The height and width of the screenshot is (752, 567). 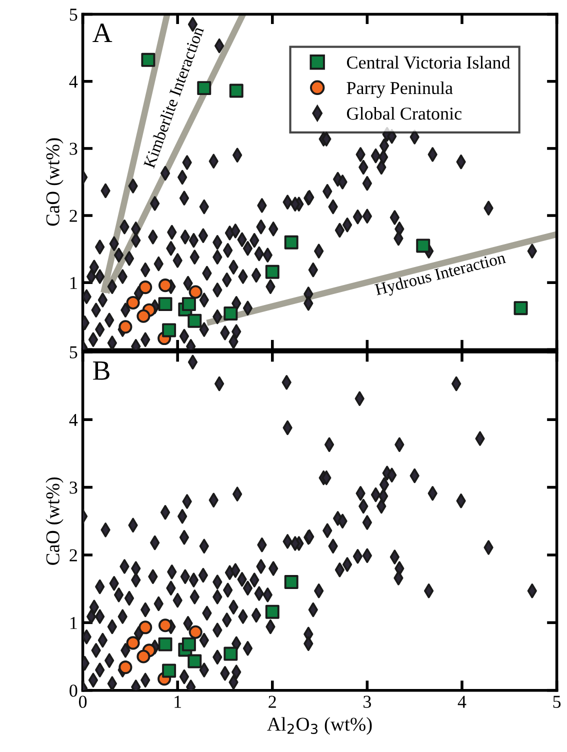 I want to click on y-tick-label: 0, so click(x=74, y=690).